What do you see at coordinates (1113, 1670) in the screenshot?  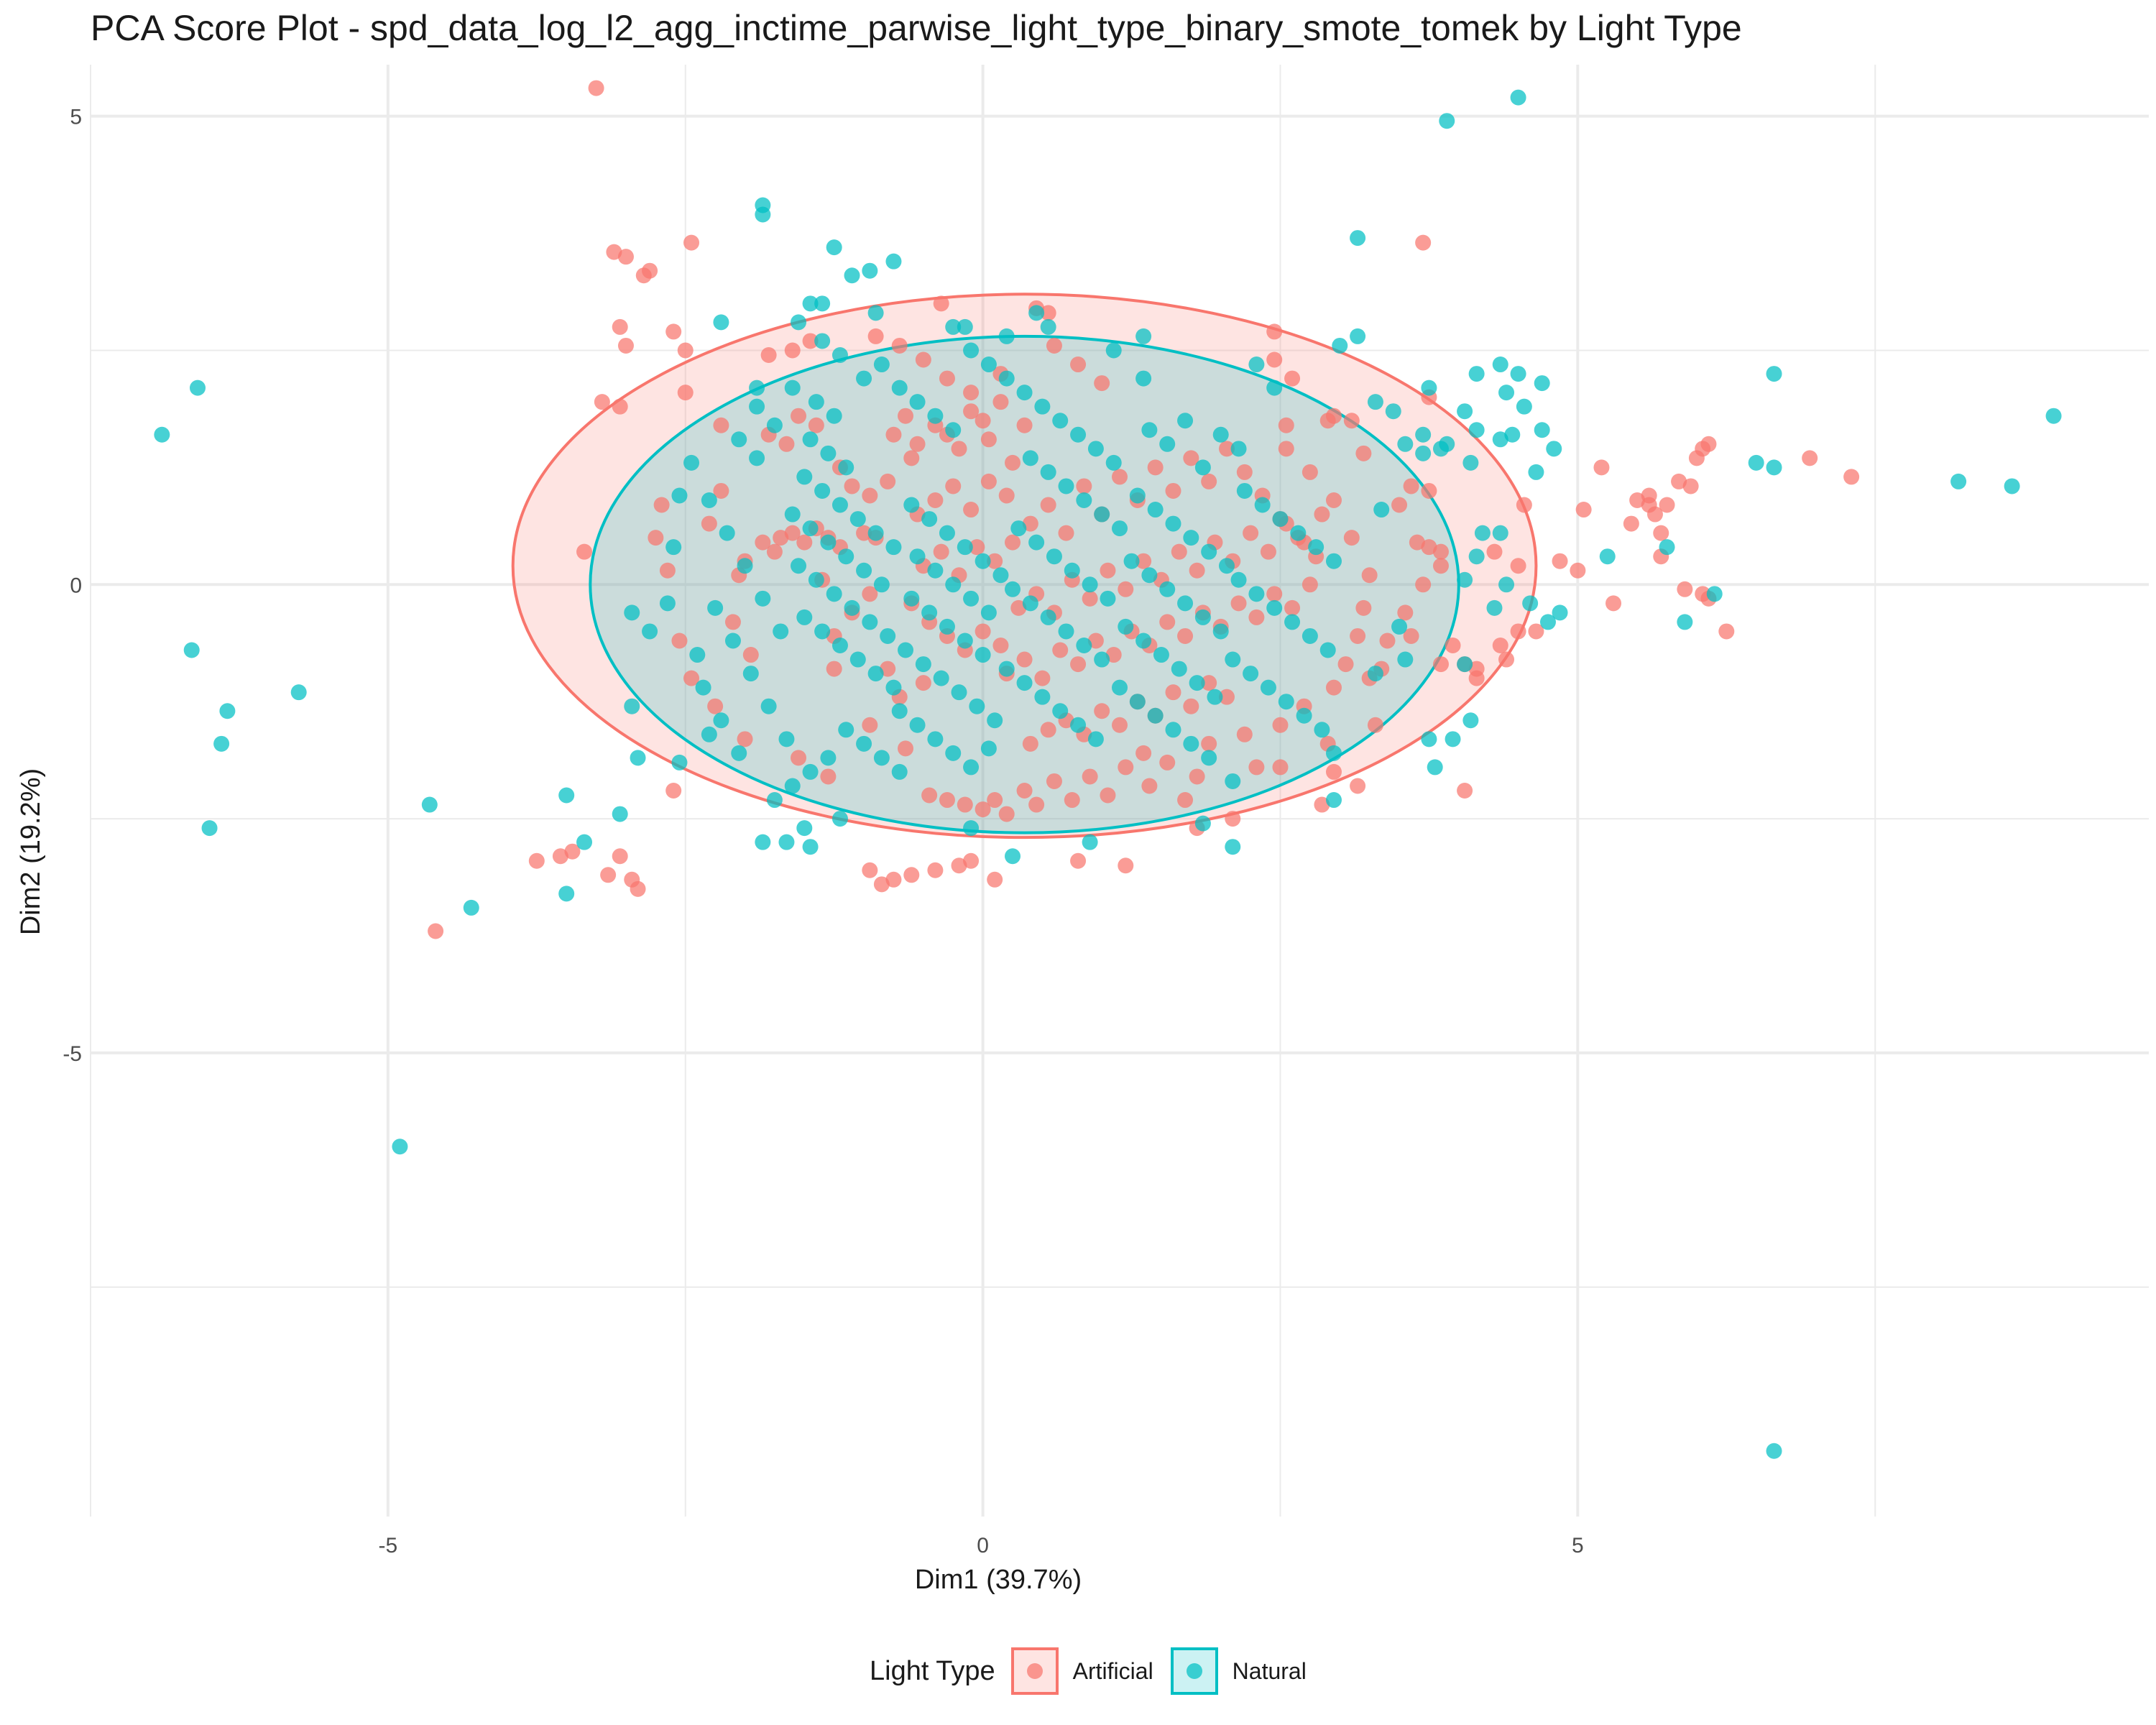 I see `legend-label-artificial: Artificial` at bounding box center [1113, 1670].